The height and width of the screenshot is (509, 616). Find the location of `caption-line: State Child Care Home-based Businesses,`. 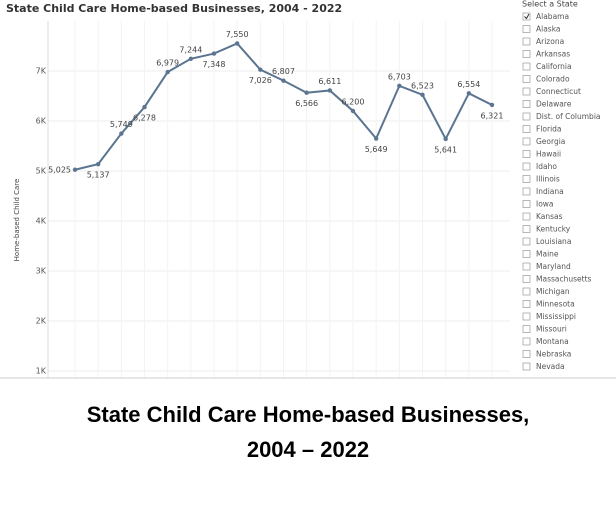

caption-line: State Child Care Home-based Businesses, is located at coordinates (308, 414).